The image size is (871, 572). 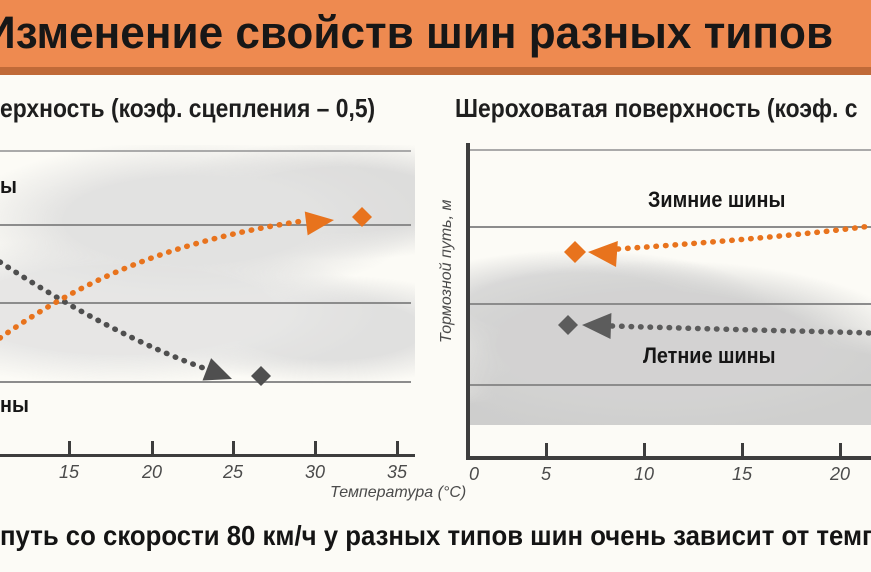 What do you see at coordinates (714, 281) in the screenshot?
I see `right-chart-series-lines` at bounding box center [714, 281].